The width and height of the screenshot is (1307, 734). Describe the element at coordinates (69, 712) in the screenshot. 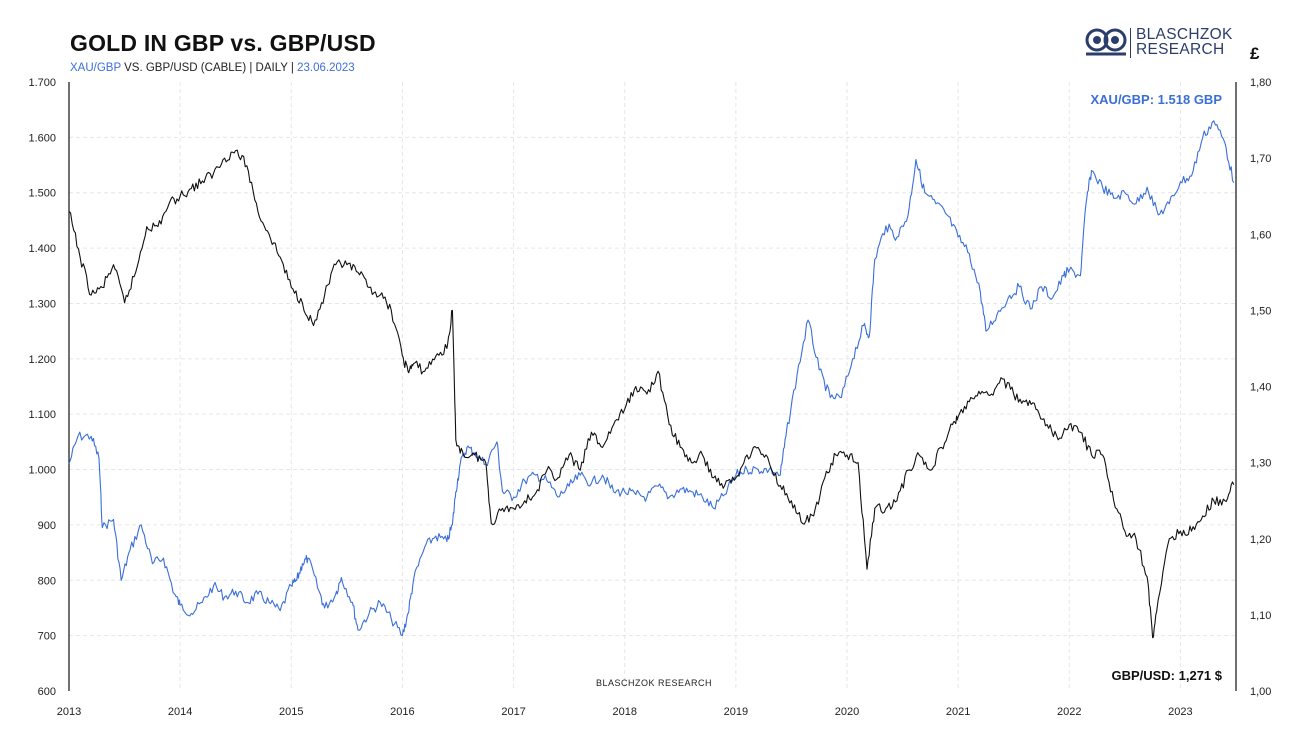

I see `x-tick-label: 2013` at that location.